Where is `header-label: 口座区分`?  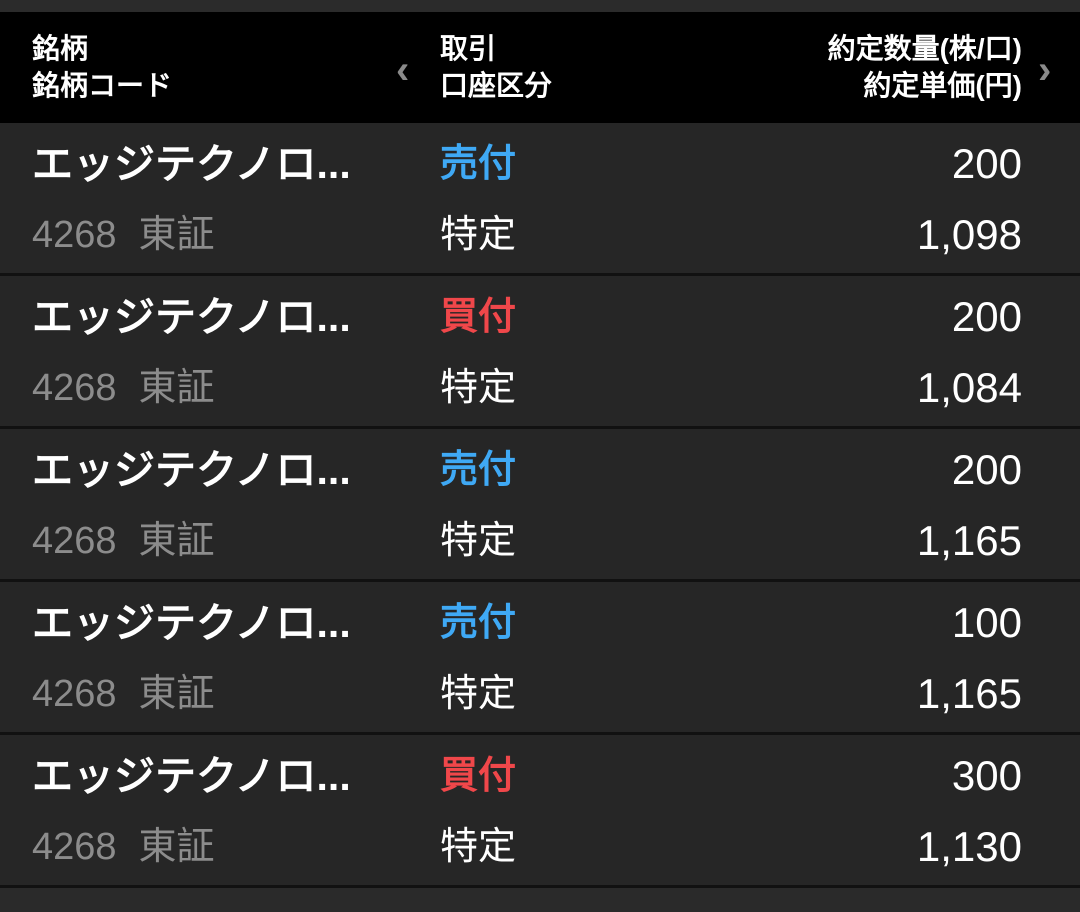
header-label: 口座区分 is located at coordinates (496, 85).